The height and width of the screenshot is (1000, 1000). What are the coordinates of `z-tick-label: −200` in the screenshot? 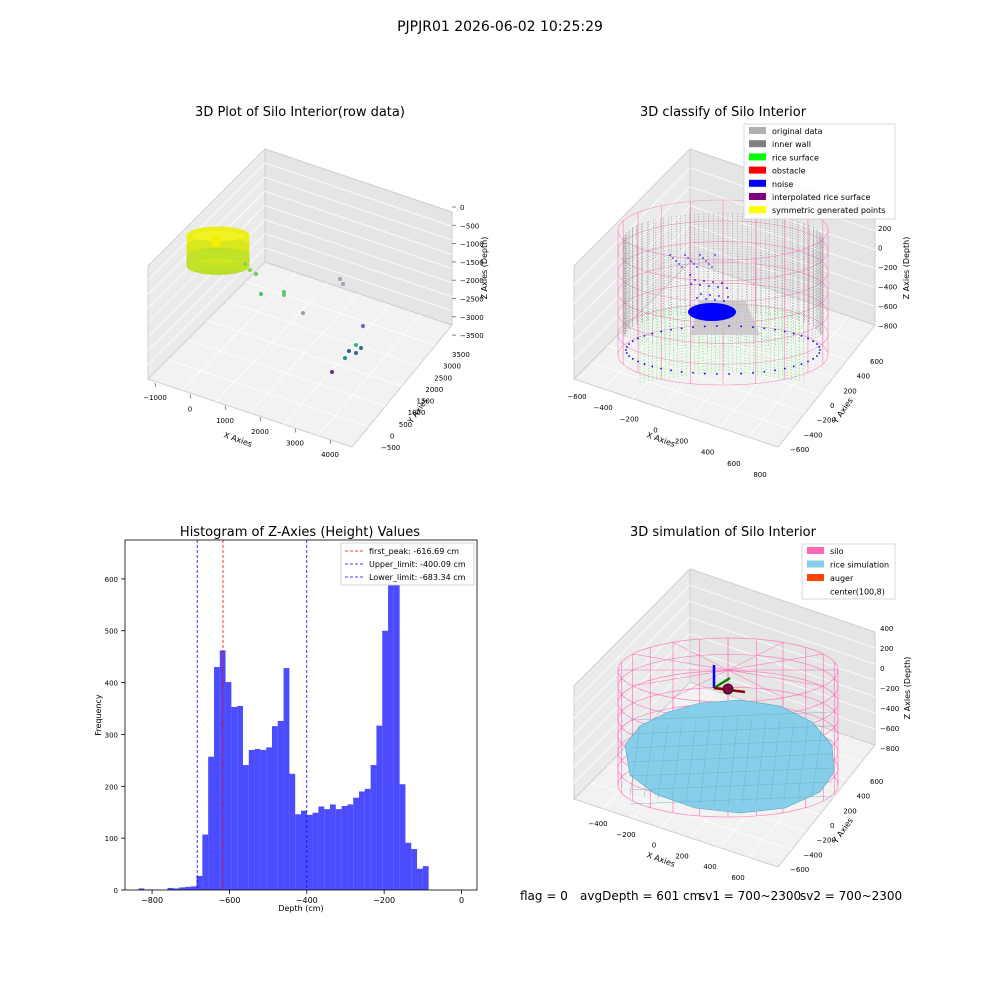 It's located at (889, 689).